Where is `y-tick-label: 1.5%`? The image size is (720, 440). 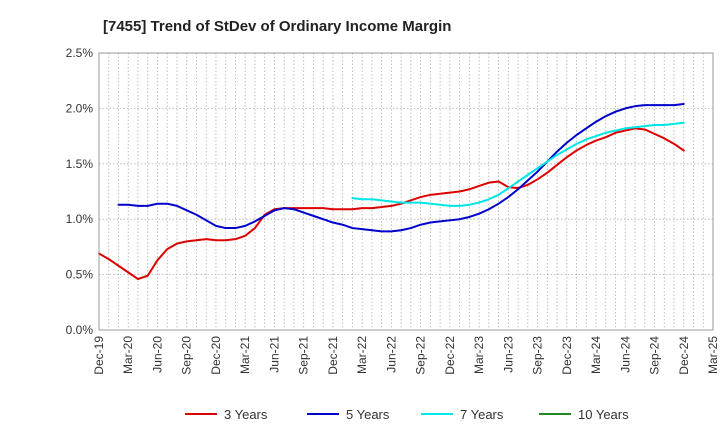
y-tick-label: 1.5% is located at coordinates (80, 164).